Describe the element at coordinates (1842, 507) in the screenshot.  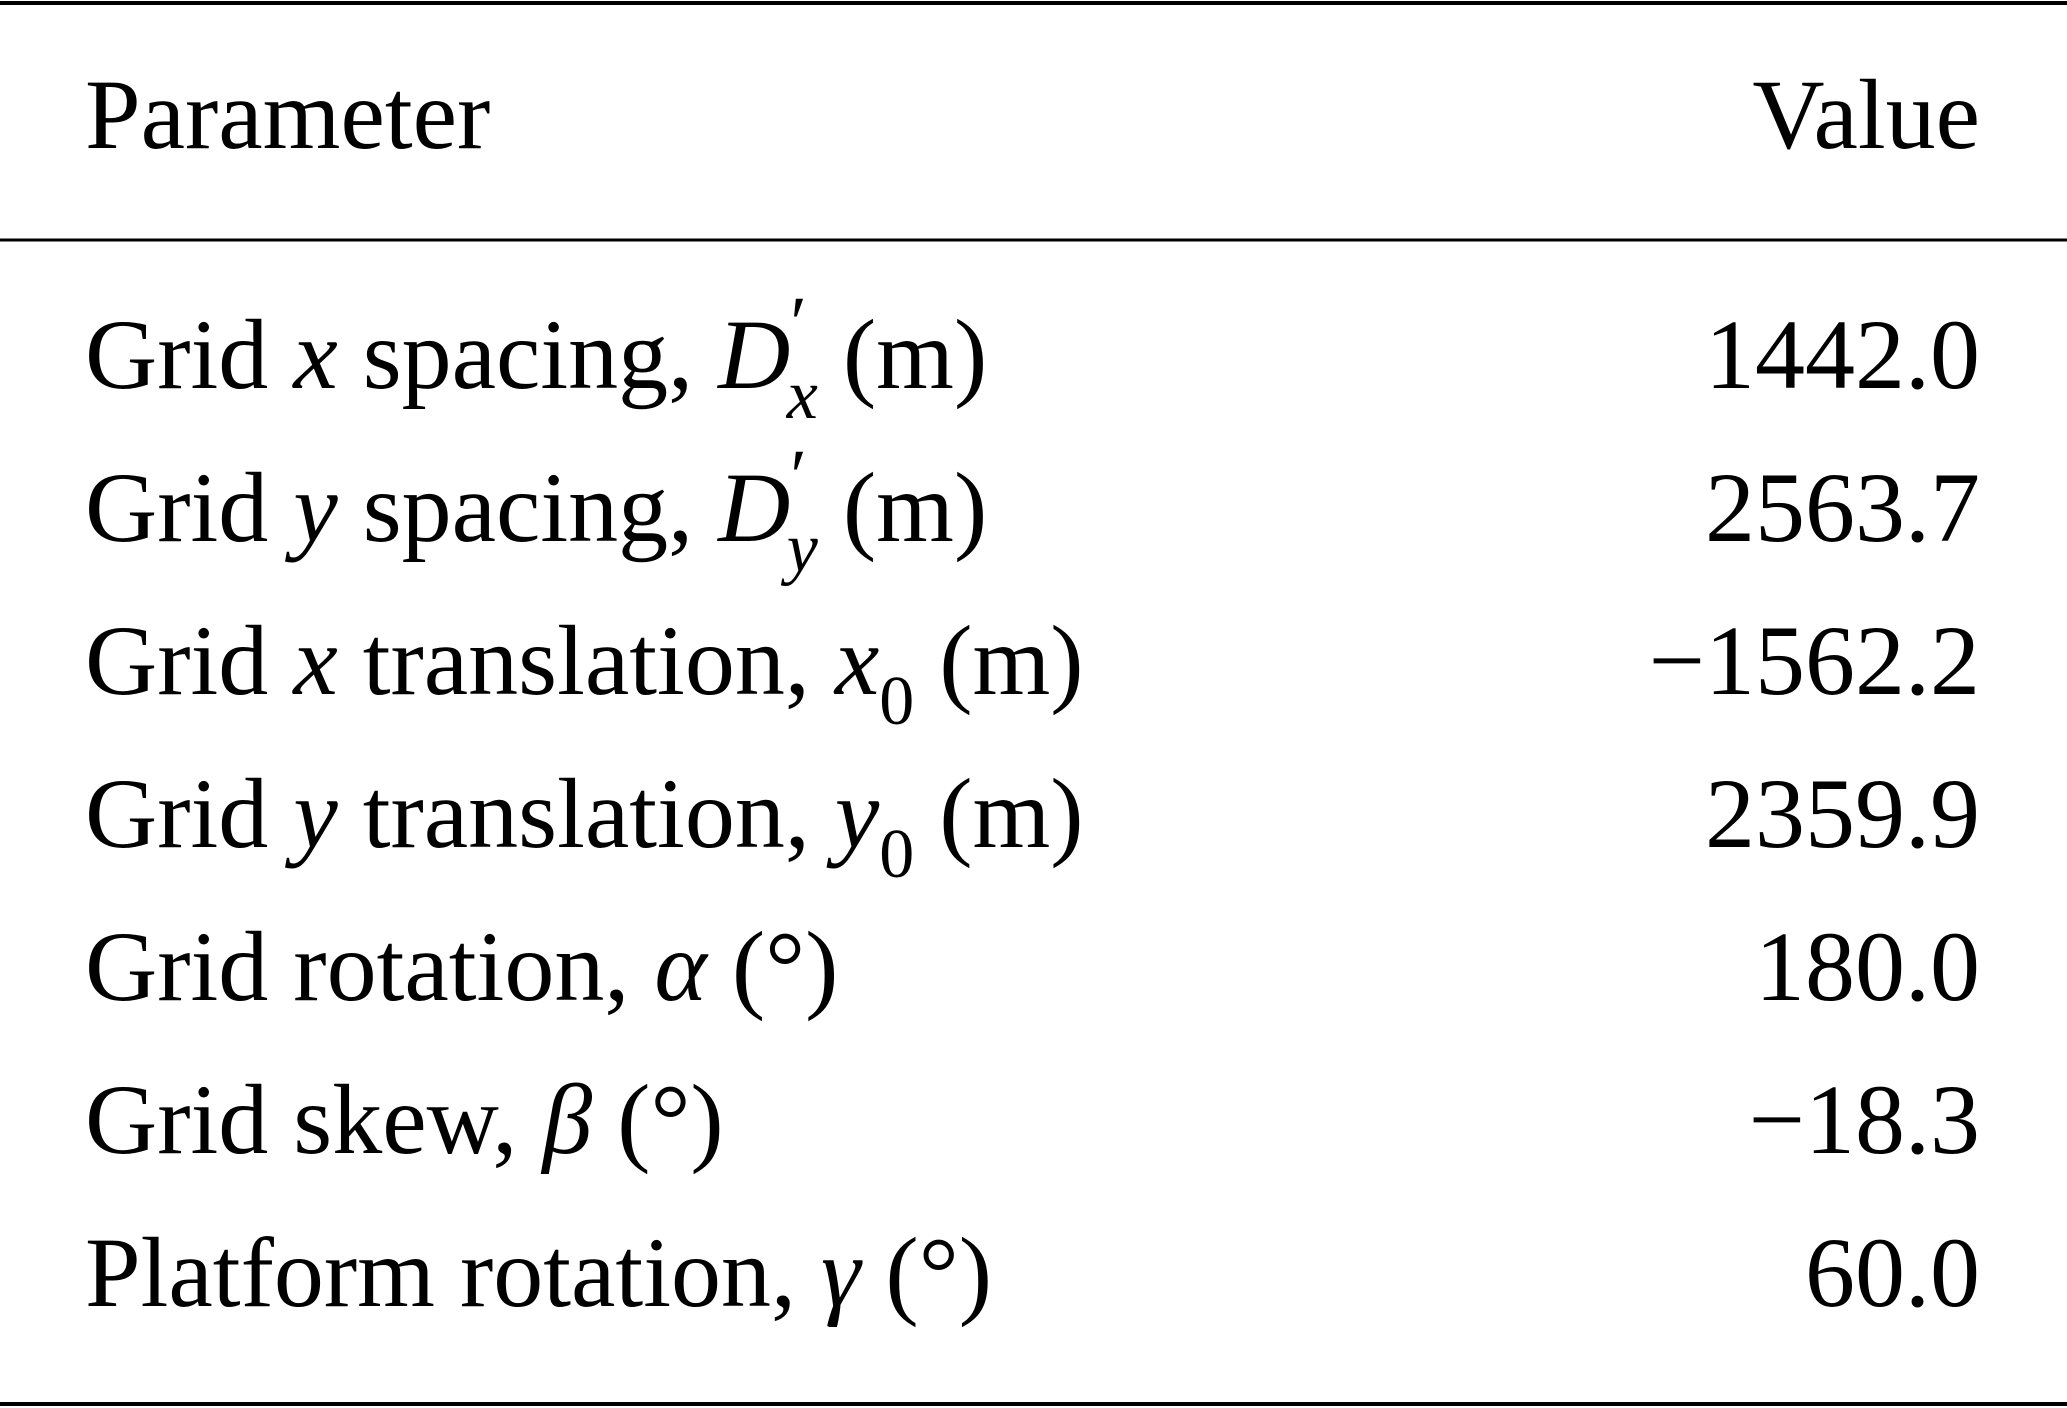
I see `value-cell: 2563.7` at that location.